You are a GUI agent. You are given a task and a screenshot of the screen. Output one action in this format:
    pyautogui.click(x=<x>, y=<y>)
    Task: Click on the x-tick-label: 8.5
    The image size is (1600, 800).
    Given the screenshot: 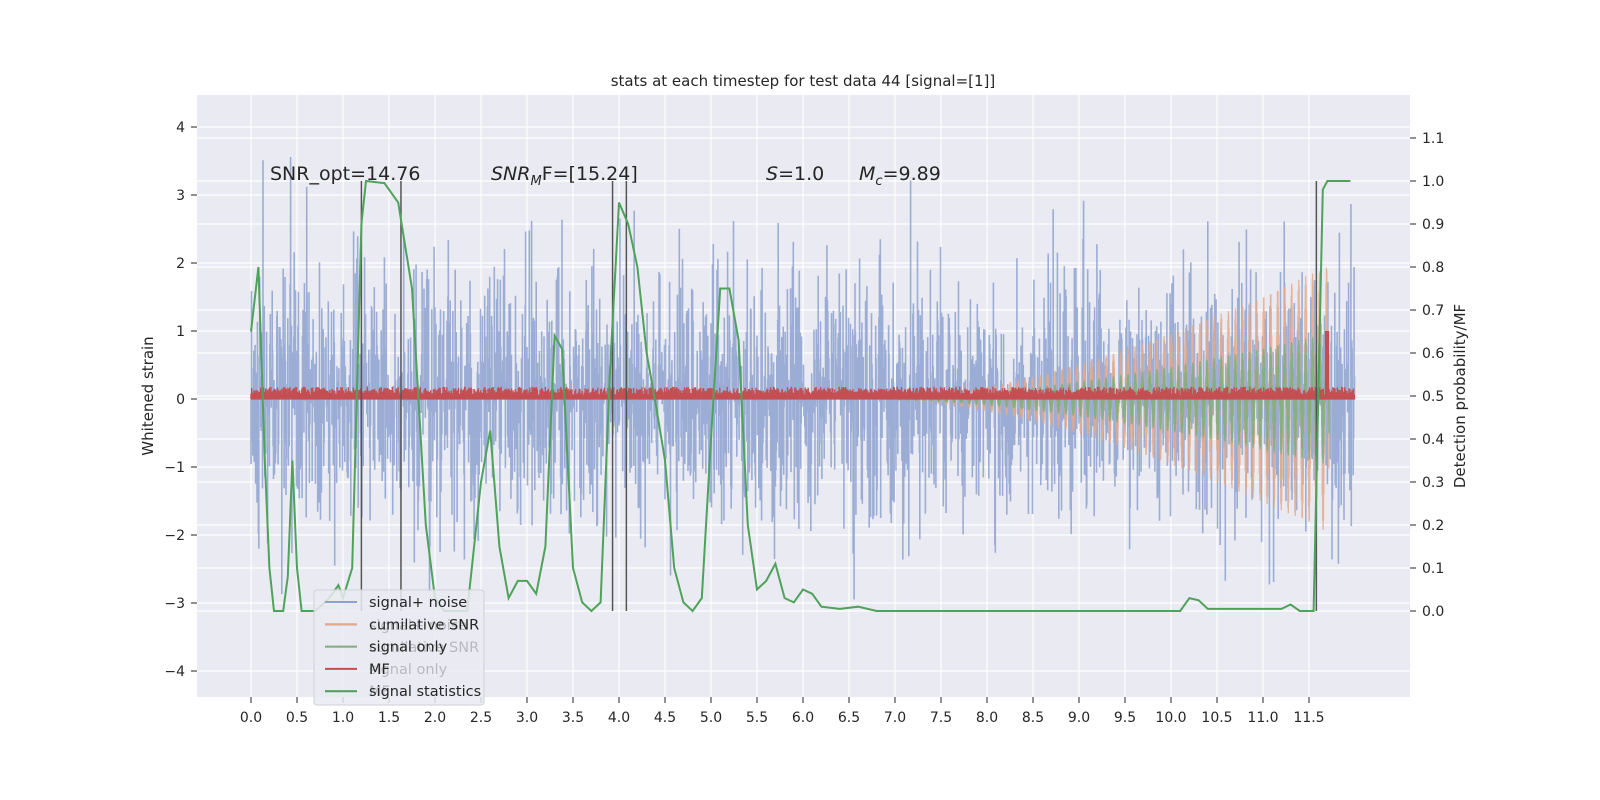 What is the action you would take?
    pyautogui.click(x=1033, y=718)
    